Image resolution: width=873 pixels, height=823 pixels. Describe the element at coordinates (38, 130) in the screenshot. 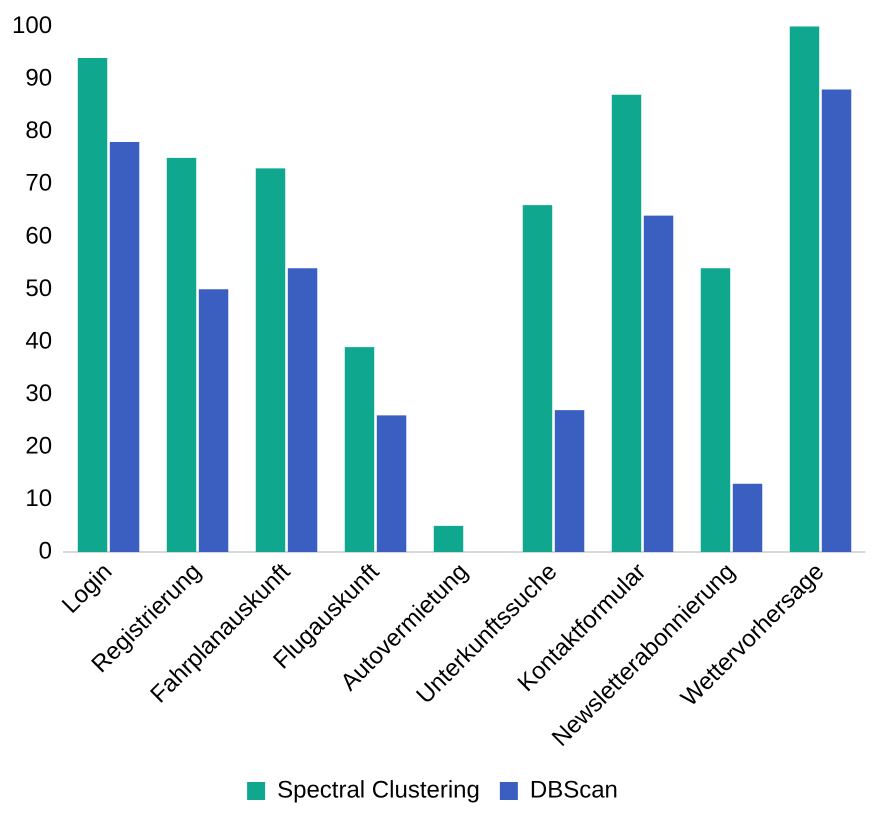

I see `y-tick-label: 80` at that location.